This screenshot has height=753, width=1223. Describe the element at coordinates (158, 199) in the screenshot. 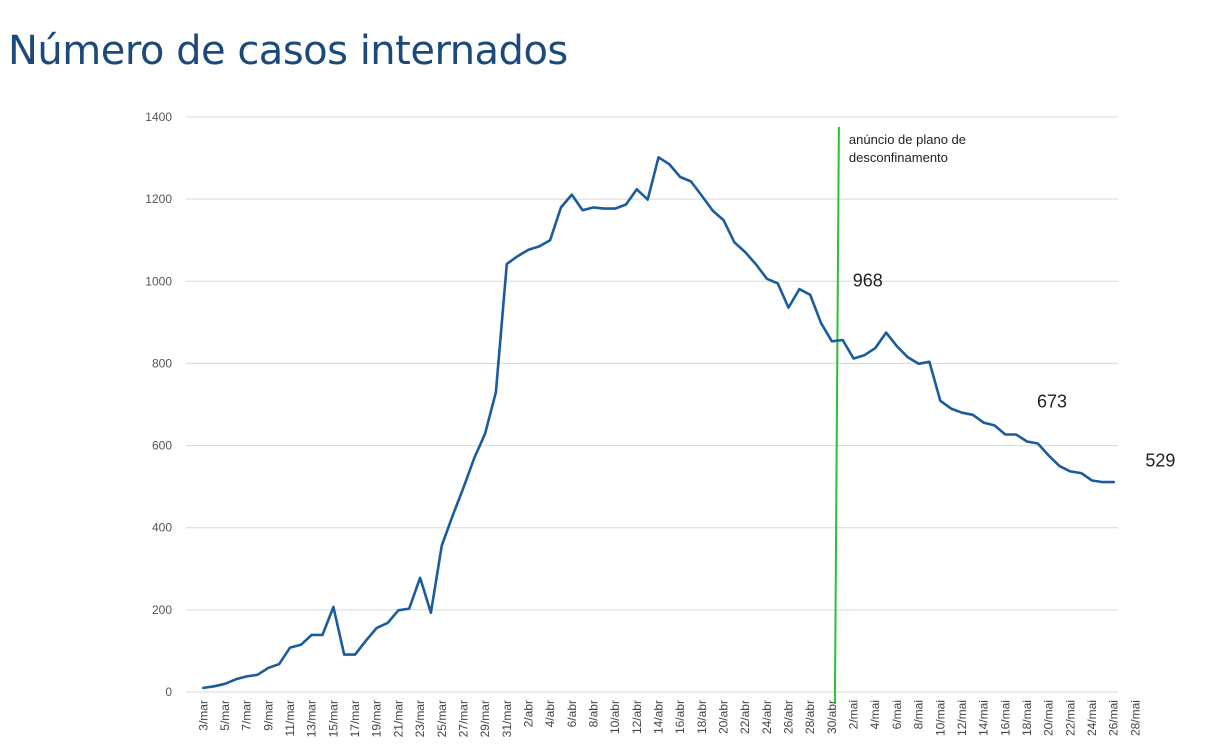

I see `y-tick-label: 1200` at that location.